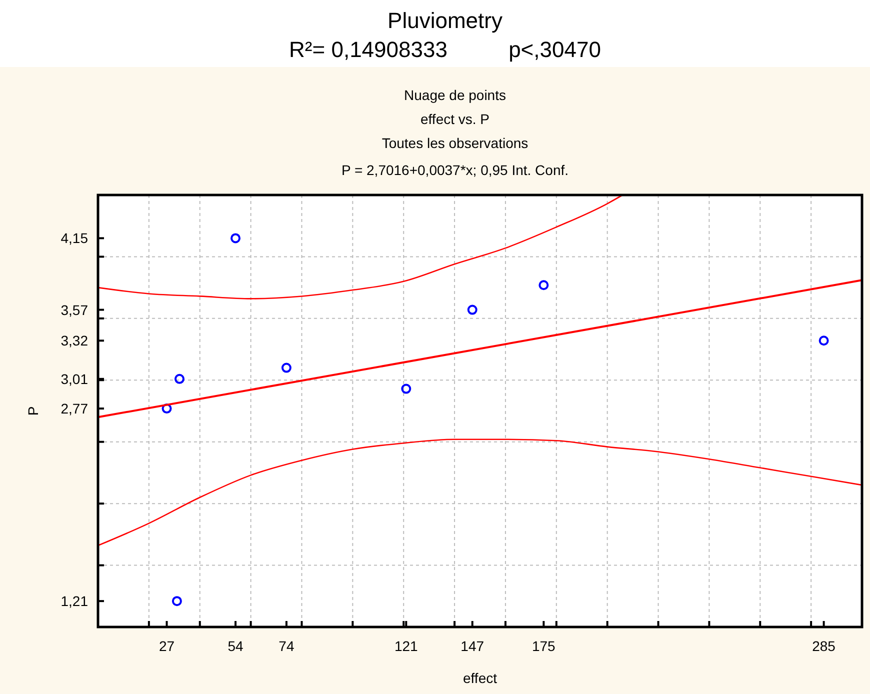 This screenshot has height=694, width=870. What do you see at coordinates (74, 378) in the screenshot?
I see `y-tick-label: 3,01` at bounding box center [74, 378].